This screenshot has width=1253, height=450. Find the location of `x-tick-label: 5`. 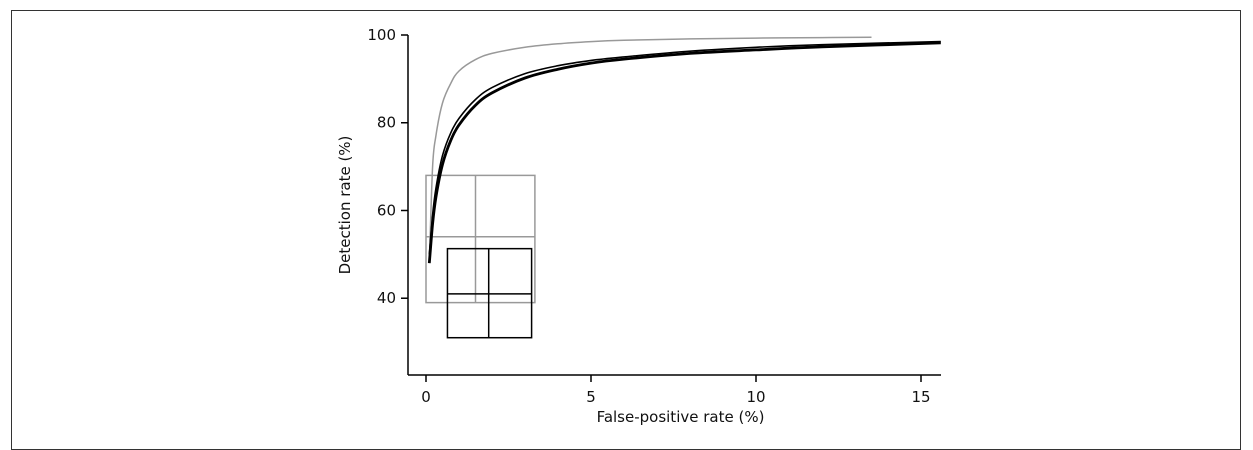

x-tick-label: 5 is located at coordinates (591, 397).